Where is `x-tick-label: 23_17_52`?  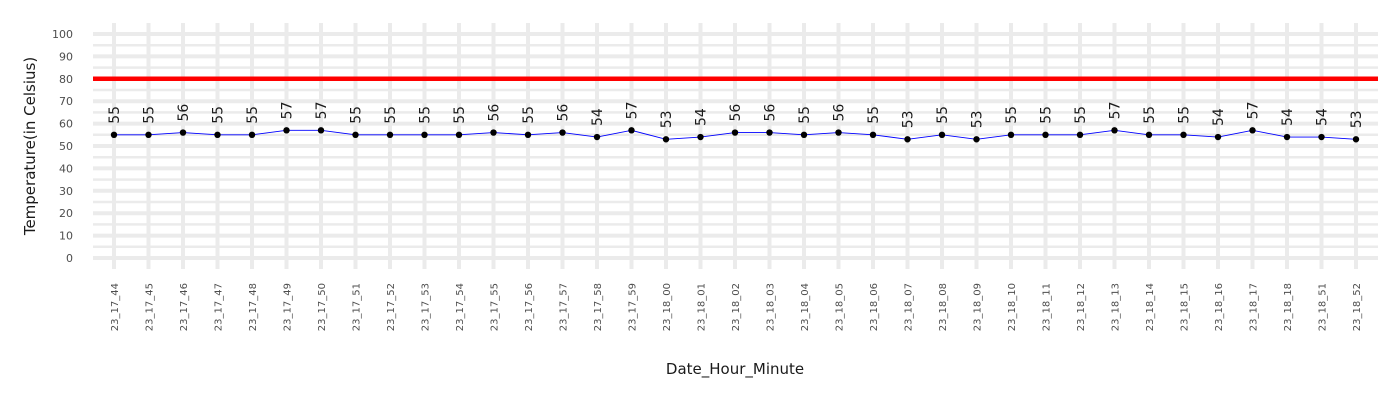 x-tick-label: 23_17_52 is located at coordinates (391, 307).